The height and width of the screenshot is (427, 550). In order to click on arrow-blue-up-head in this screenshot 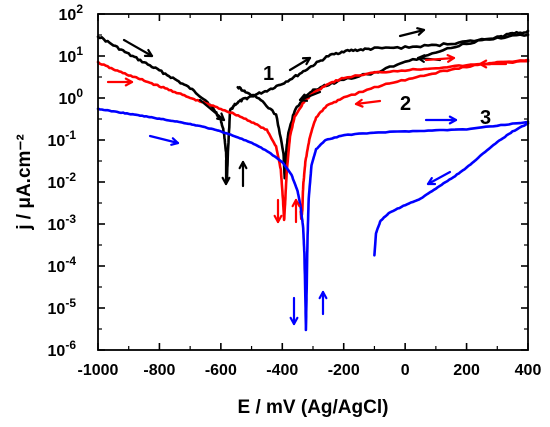, I will do `click(323, 295)`.